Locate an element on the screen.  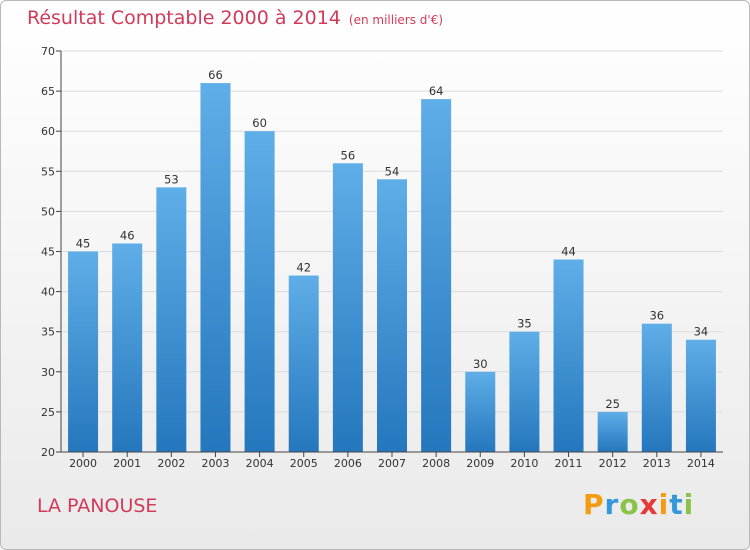
bar-2005 is located at coordinates (303, 363).